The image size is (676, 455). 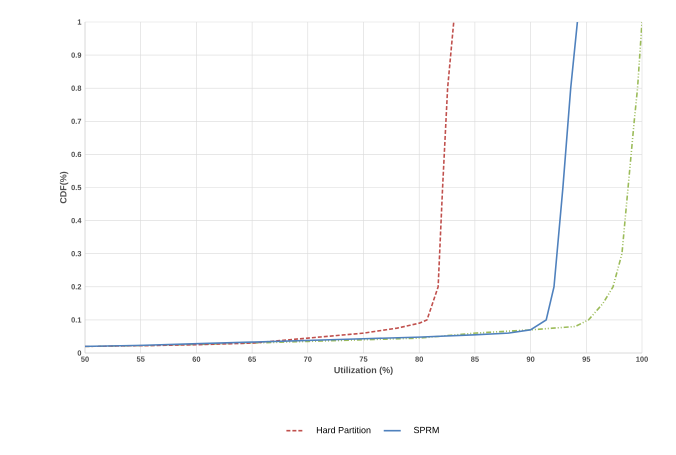 What do you see at coordinates (343, 430) in the screenshot?
I see `legend-label: Hard Partition` at bounding box center [343, 430].